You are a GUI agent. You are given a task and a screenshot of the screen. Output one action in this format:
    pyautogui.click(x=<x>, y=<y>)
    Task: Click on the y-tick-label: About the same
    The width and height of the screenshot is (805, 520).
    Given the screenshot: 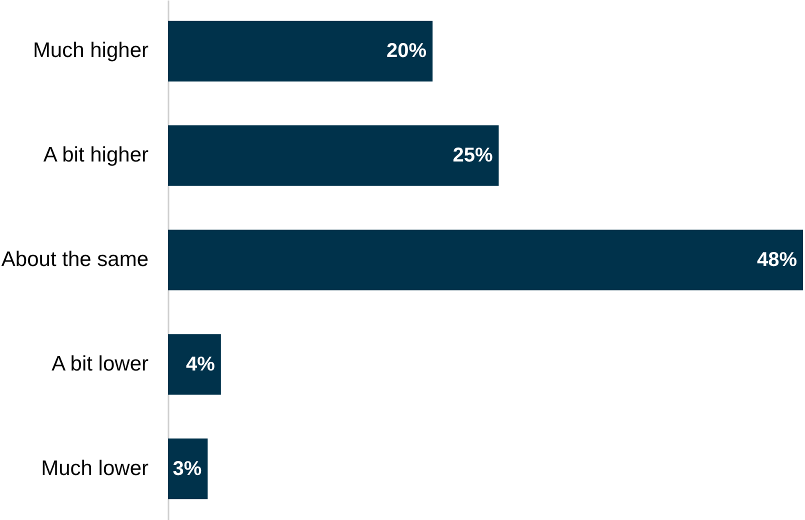 What is the action you would take?
    pyautogui.click(x=74, y=259)
    